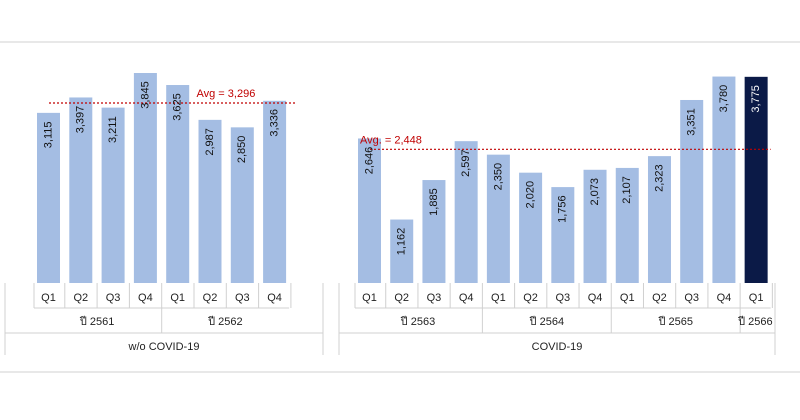 The height and width of the screenshot is (420, 800). Describe the element at coordinates (210, 142) in the screenshot. I see `bar-value-label: 2,987` at that location.